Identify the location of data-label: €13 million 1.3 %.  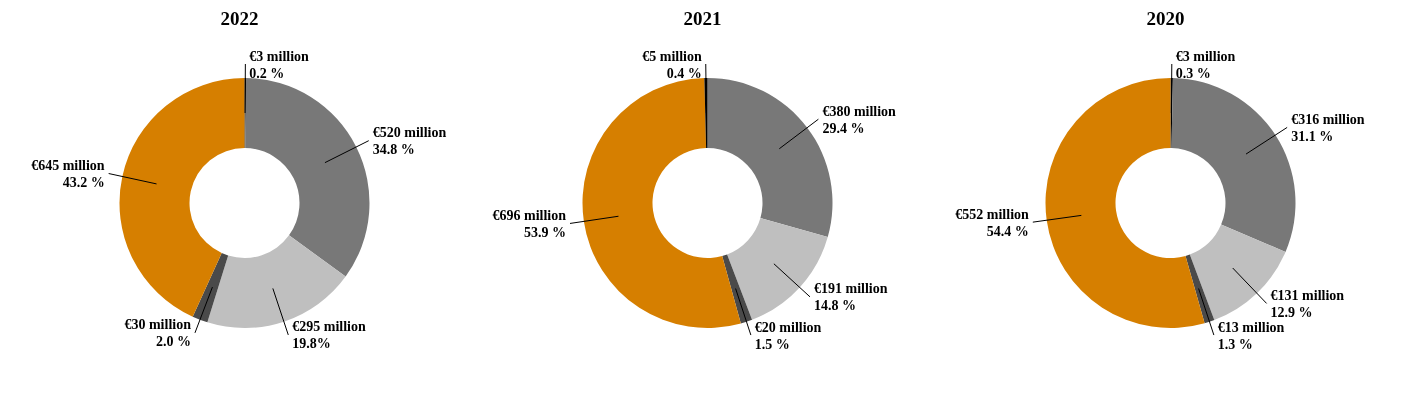
(1251, 335).